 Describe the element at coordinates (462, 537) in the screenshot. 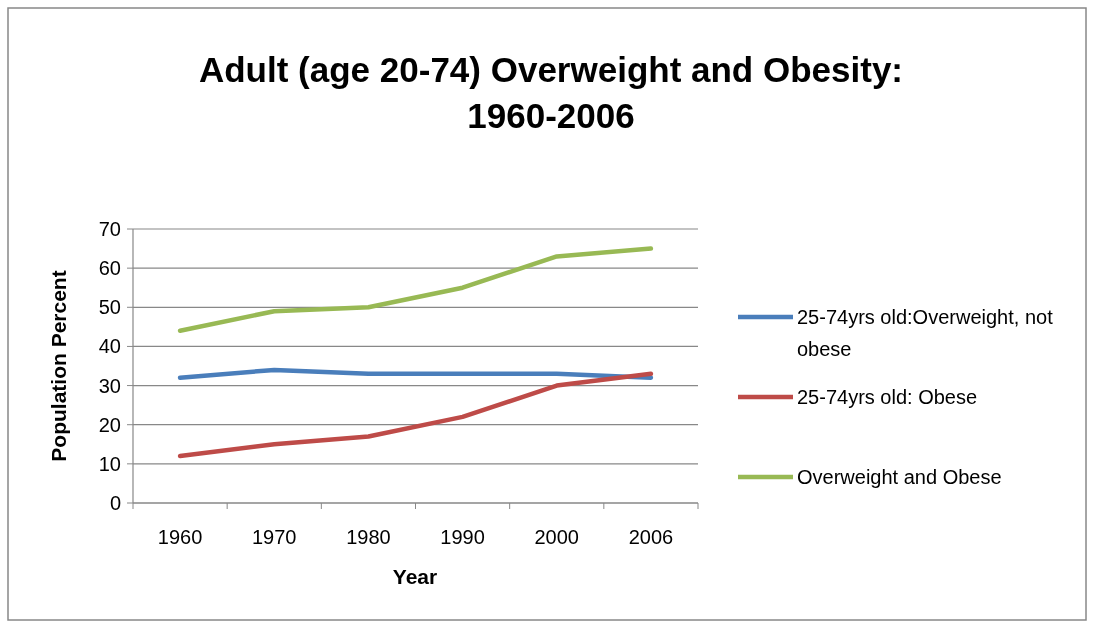

I see `x-tick-label: 1990` at that location.